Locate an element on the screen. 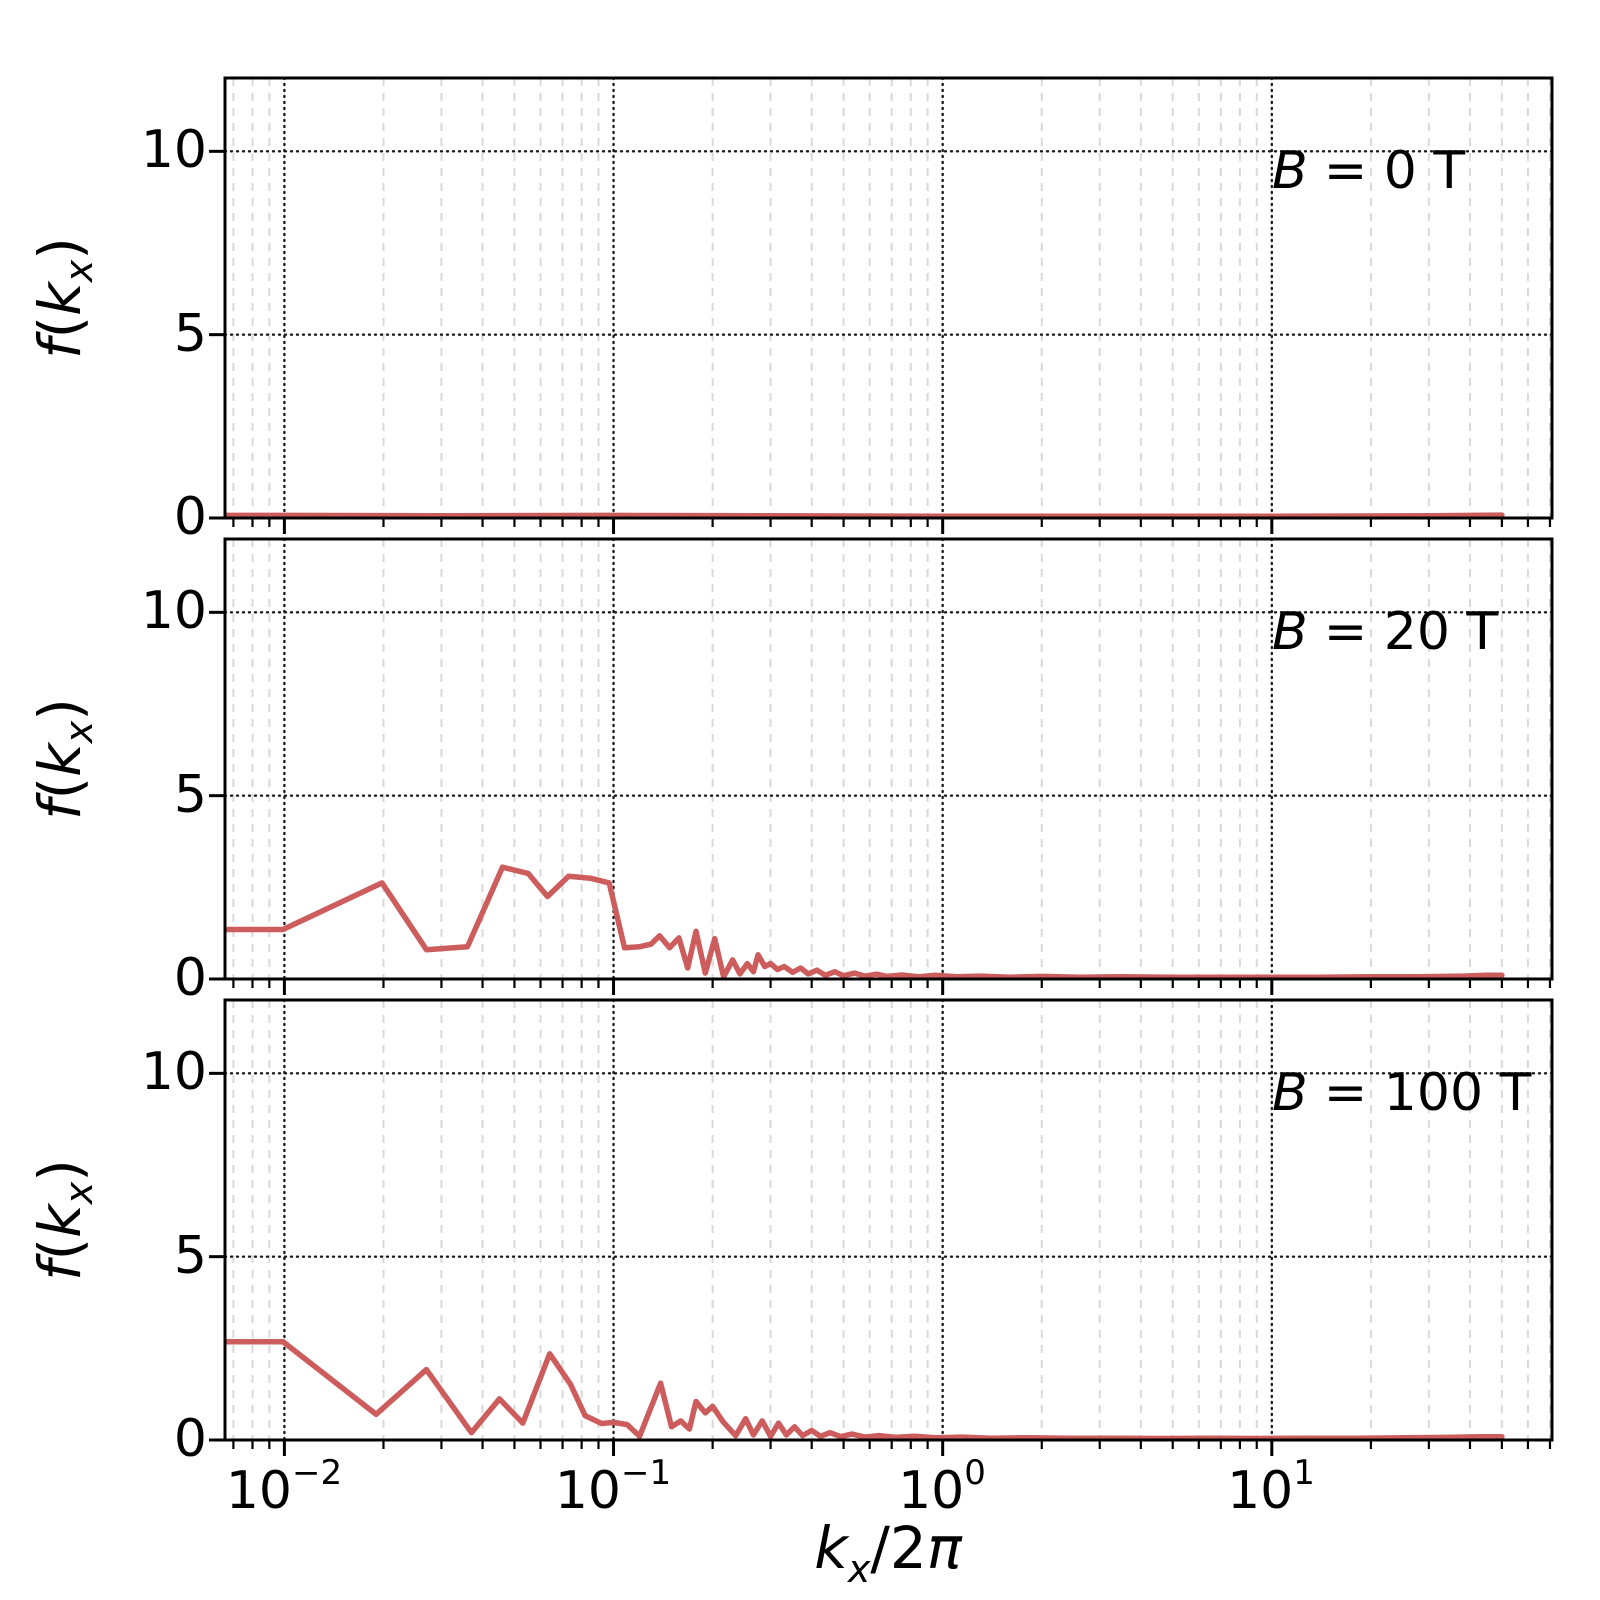  panel-label-b0: B = 0 T is located at coordinates (1368, 171).